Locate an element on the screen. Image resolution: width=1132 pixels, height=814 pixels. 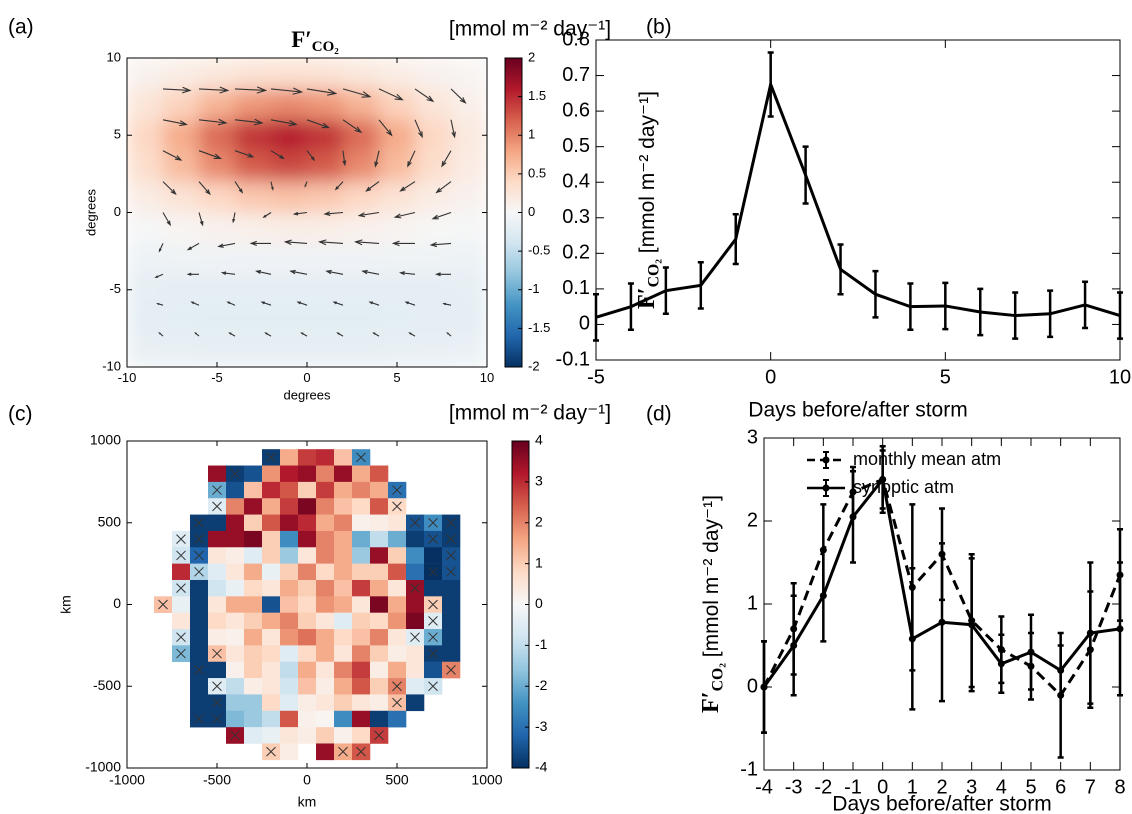
x-tick-label: -500 is located at coordinates (217, 779).